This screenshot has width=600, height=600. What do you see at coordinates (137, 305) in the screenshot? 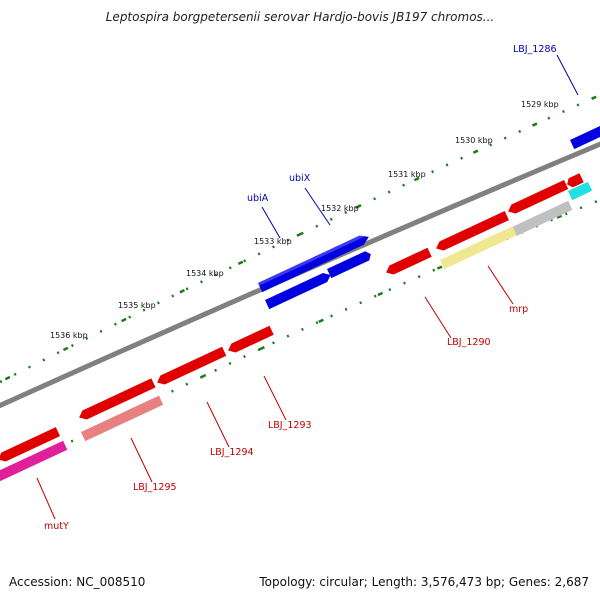
I see `tick-label: 1535 kbp` at bounding box center [137, 305].